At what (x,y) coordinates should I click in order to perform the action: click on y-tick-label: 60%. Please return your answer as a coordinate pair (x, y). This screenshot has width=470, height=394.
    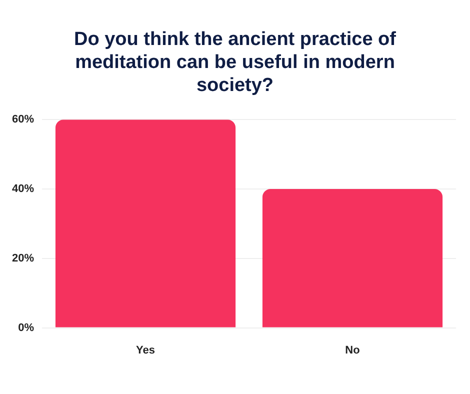
    Looking at the image, I should click on (23, 120).